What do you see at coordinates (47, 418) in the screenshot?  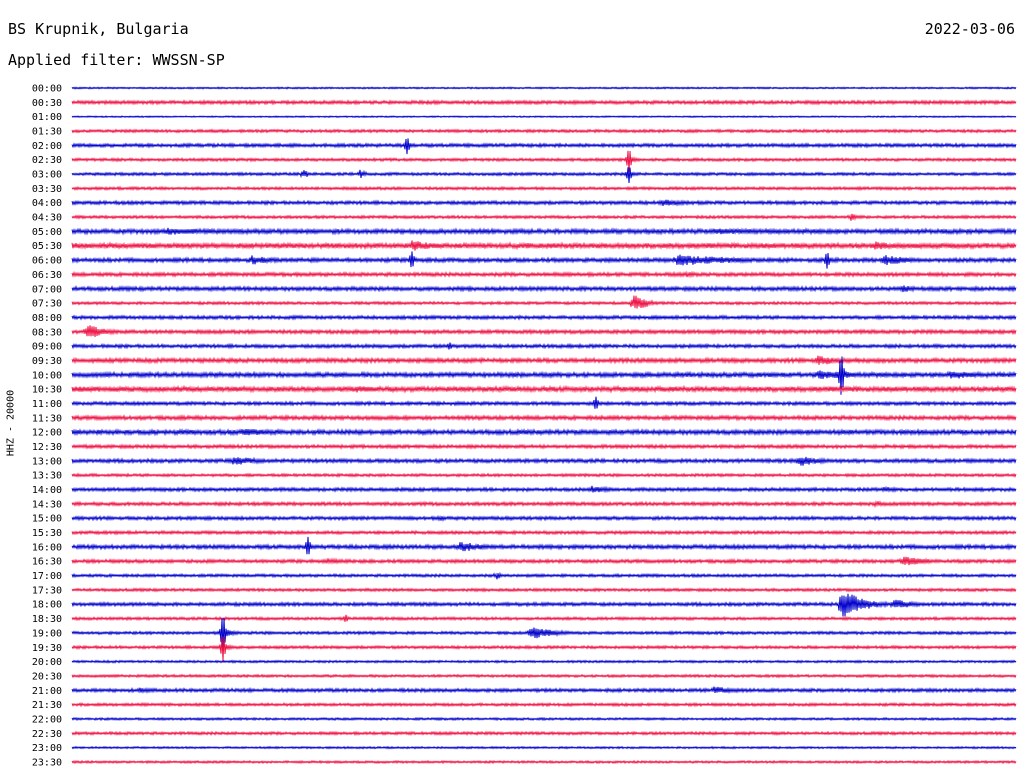 I see `time-tick-label: 11:30` at bounding box center [47, 418].